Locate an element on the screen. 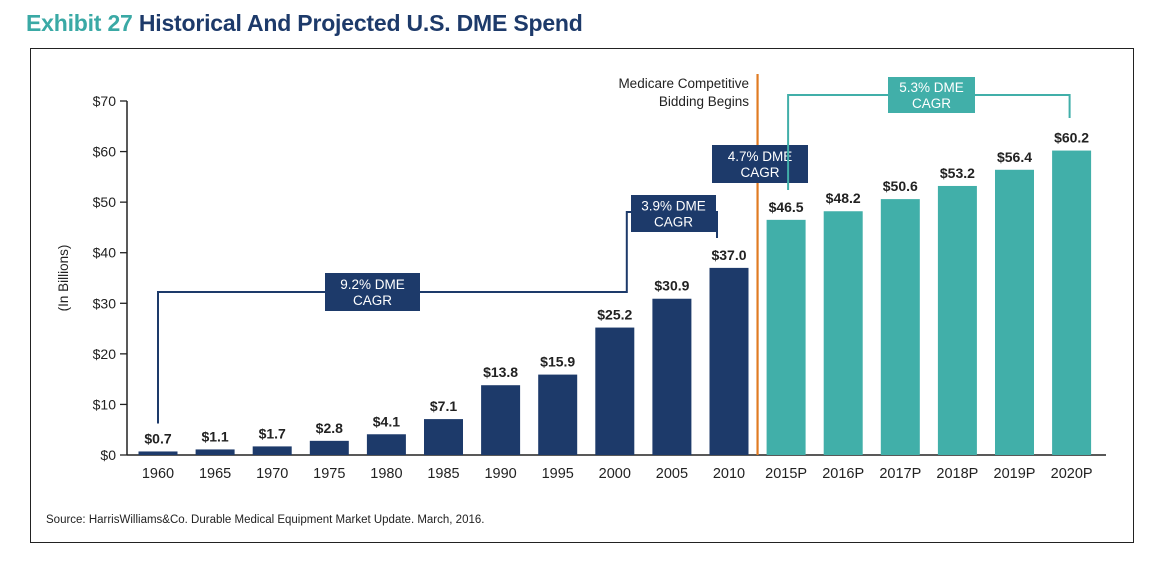 The width and height of the screenshot is (1167, 563). bar-value-label: $50.6 is located at coordinates (900, 186).